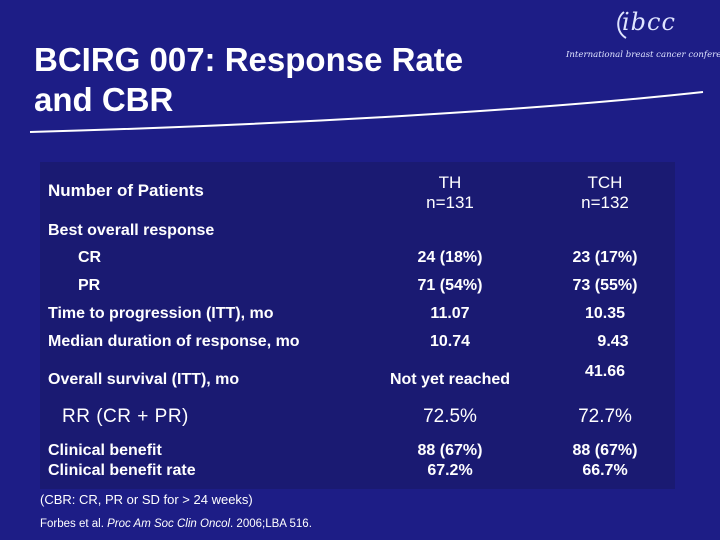 The height and width of the screenshot is (540, 720). Describe the element at coordinates (450, 202) in the screenshot. I see `header-th-n: n=131` at that location.